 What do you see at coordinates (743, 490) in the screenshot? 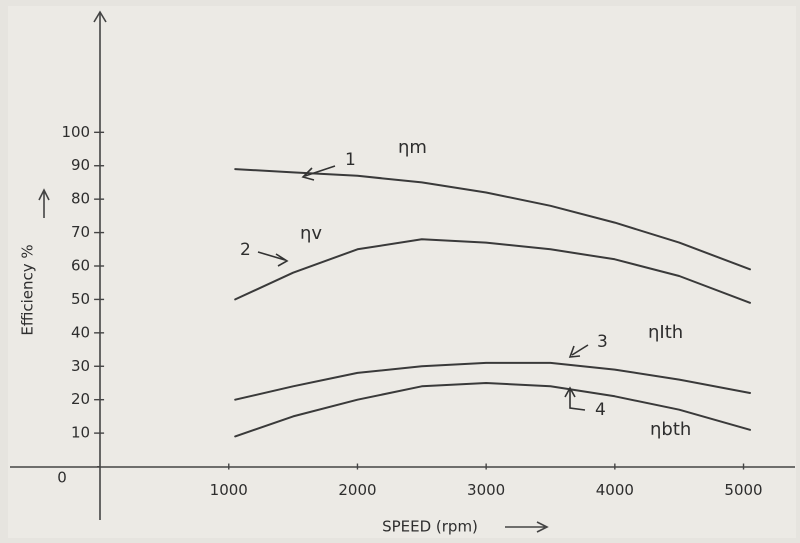
I see `x-tick-label: 5000` at bounding box center [743, 490].